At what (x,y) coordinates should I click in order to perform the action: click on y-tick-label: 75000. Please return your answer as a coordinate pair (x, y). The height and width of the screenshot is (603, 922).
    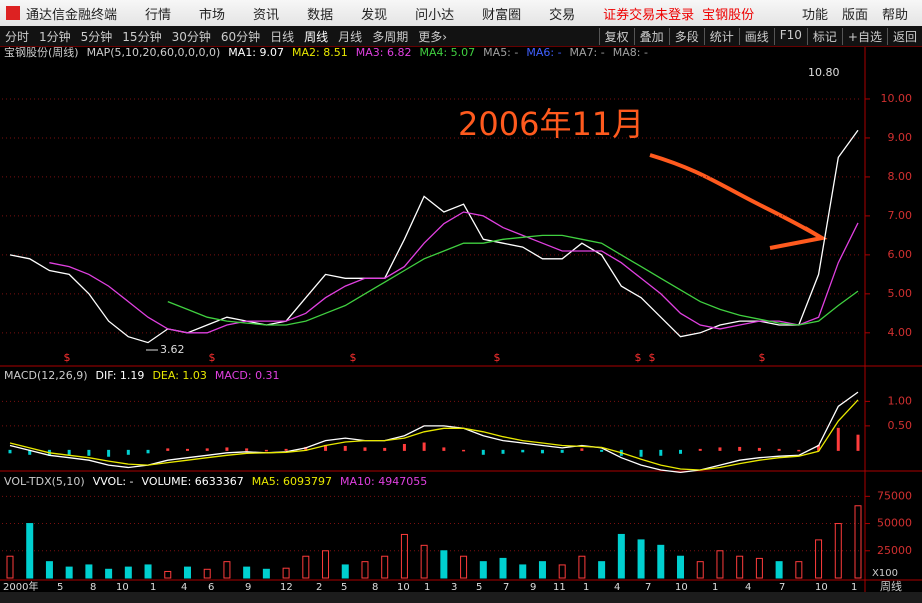
    Looking at the image, I should click on (894, 495).